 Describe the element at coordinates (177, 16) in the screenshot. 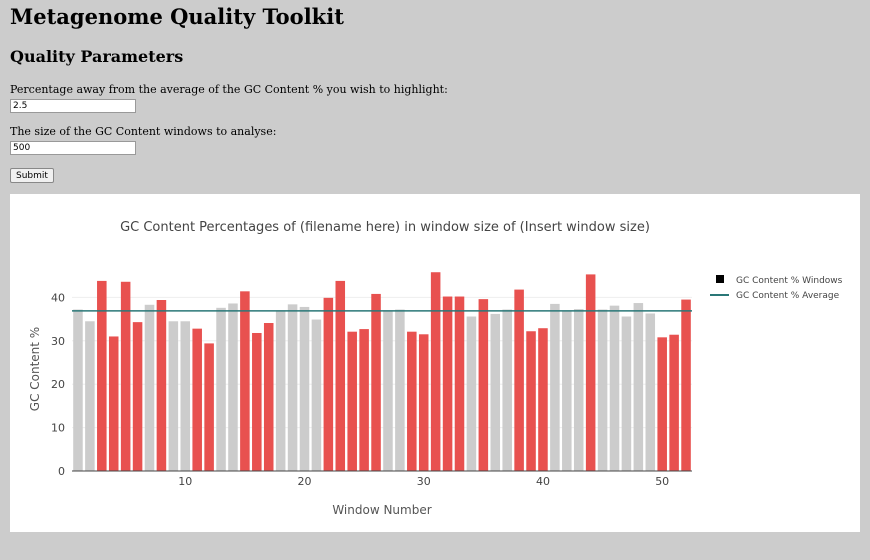

I see `page-title: Metagenome Quality Toolkit` at that location.